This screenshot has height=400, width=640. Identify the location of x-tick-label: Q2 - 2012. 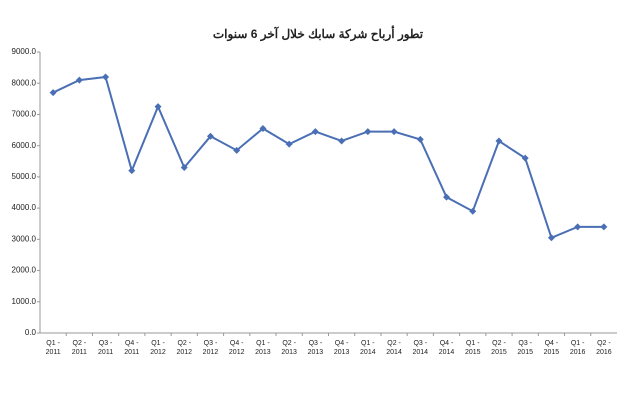
(184, 348).